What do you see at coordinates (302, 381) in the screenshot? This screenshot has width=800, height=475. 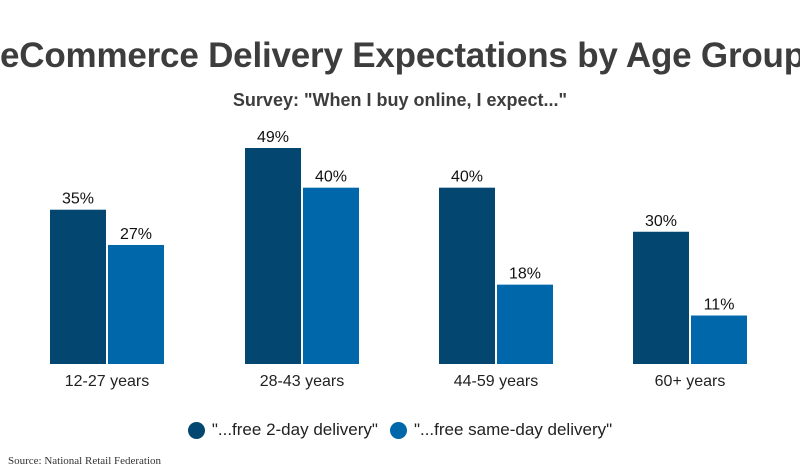 I see `x-tick-label-1: 28-43 years` at bounding box center [302, 381].